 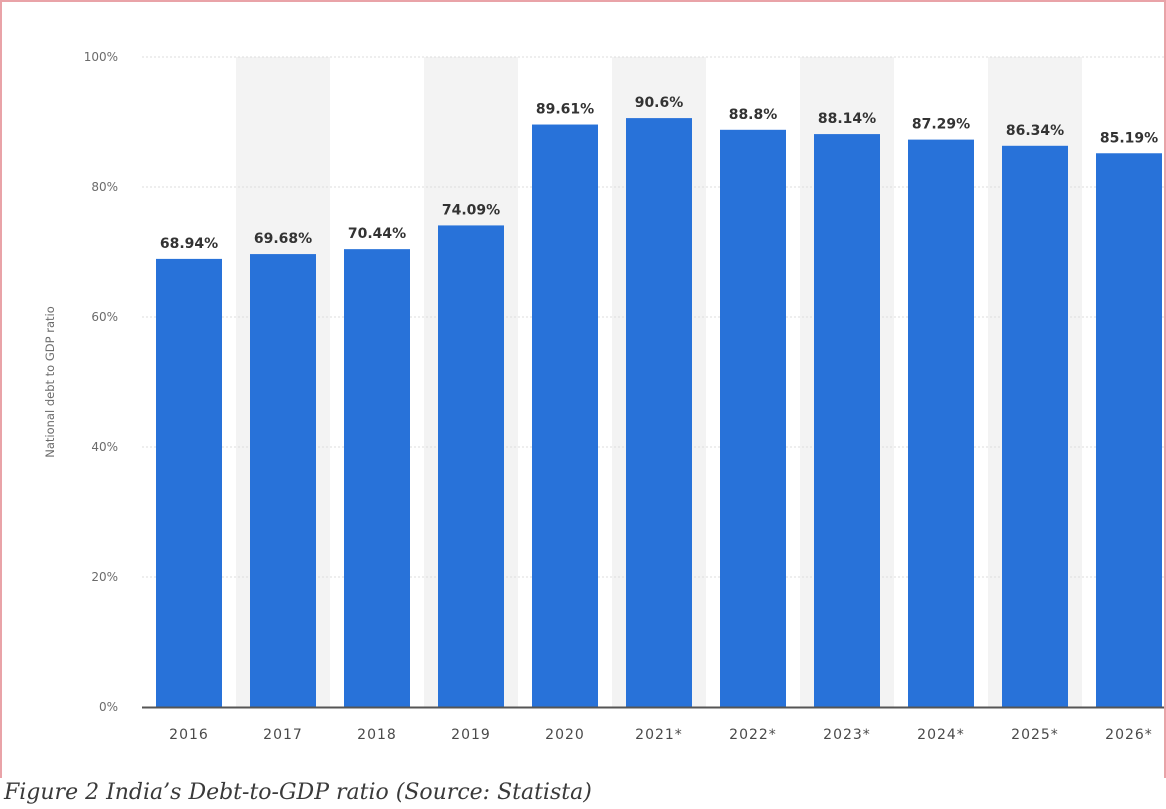 I want to click on x-tick-label: 2025*, so click(x=1035, y=735).